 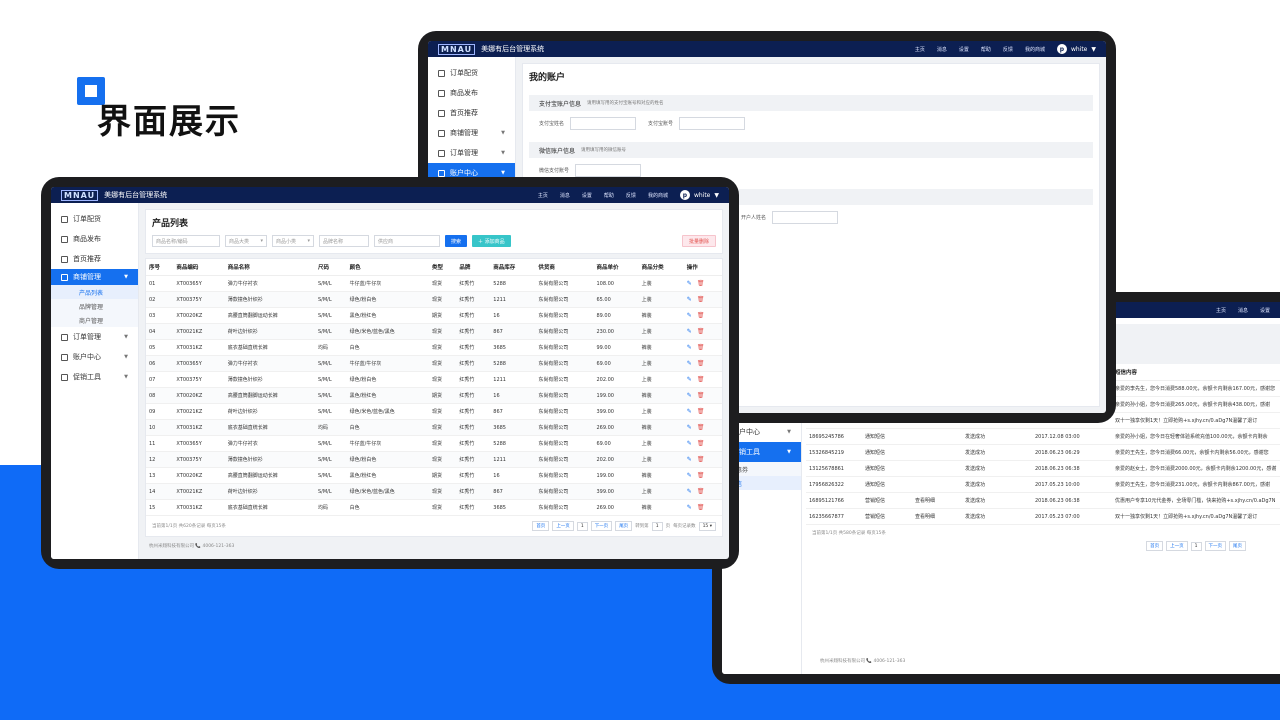 What do you see at coordinates (491, 241) in the screenshot?
I see `add-product-button: ＋ 添加商品` at bounding box center [491, 241].